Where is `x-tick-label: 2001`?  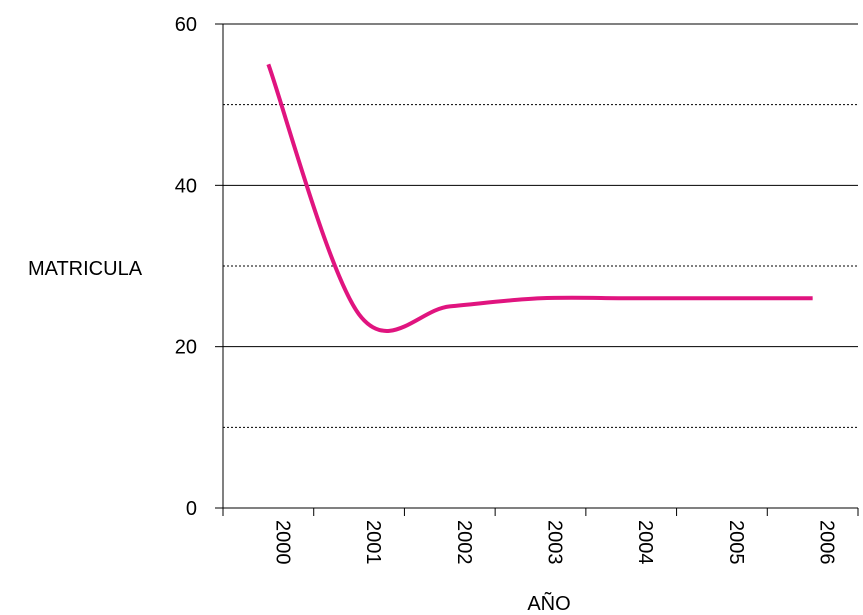
x-tick-label: 2001 is located at coordinates (373, 542).